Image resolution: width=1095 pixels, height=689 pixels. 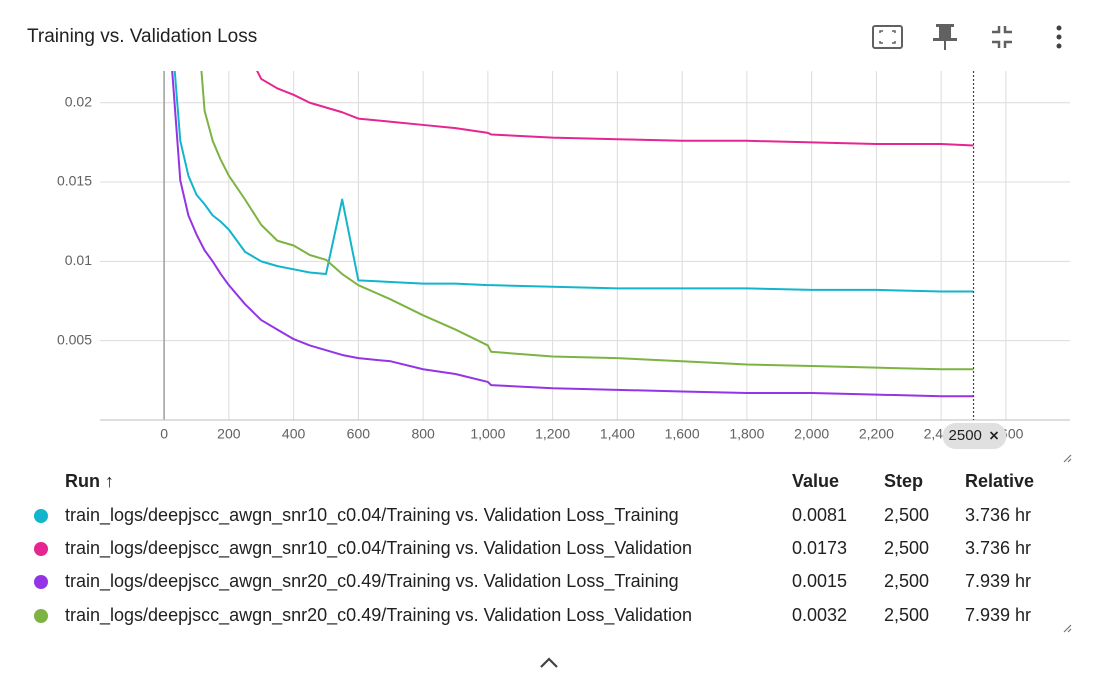 I want to click on x-tick-label: 1,600, so click(x=682, y=434).